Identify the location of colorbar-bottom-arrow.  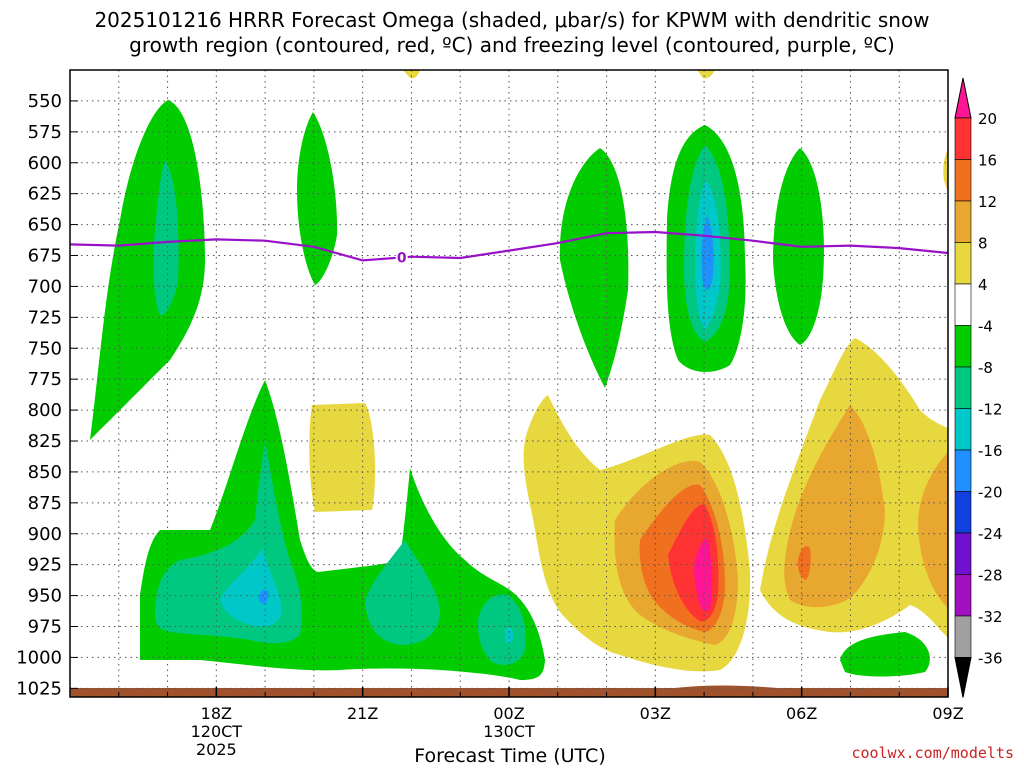
(963, 677).